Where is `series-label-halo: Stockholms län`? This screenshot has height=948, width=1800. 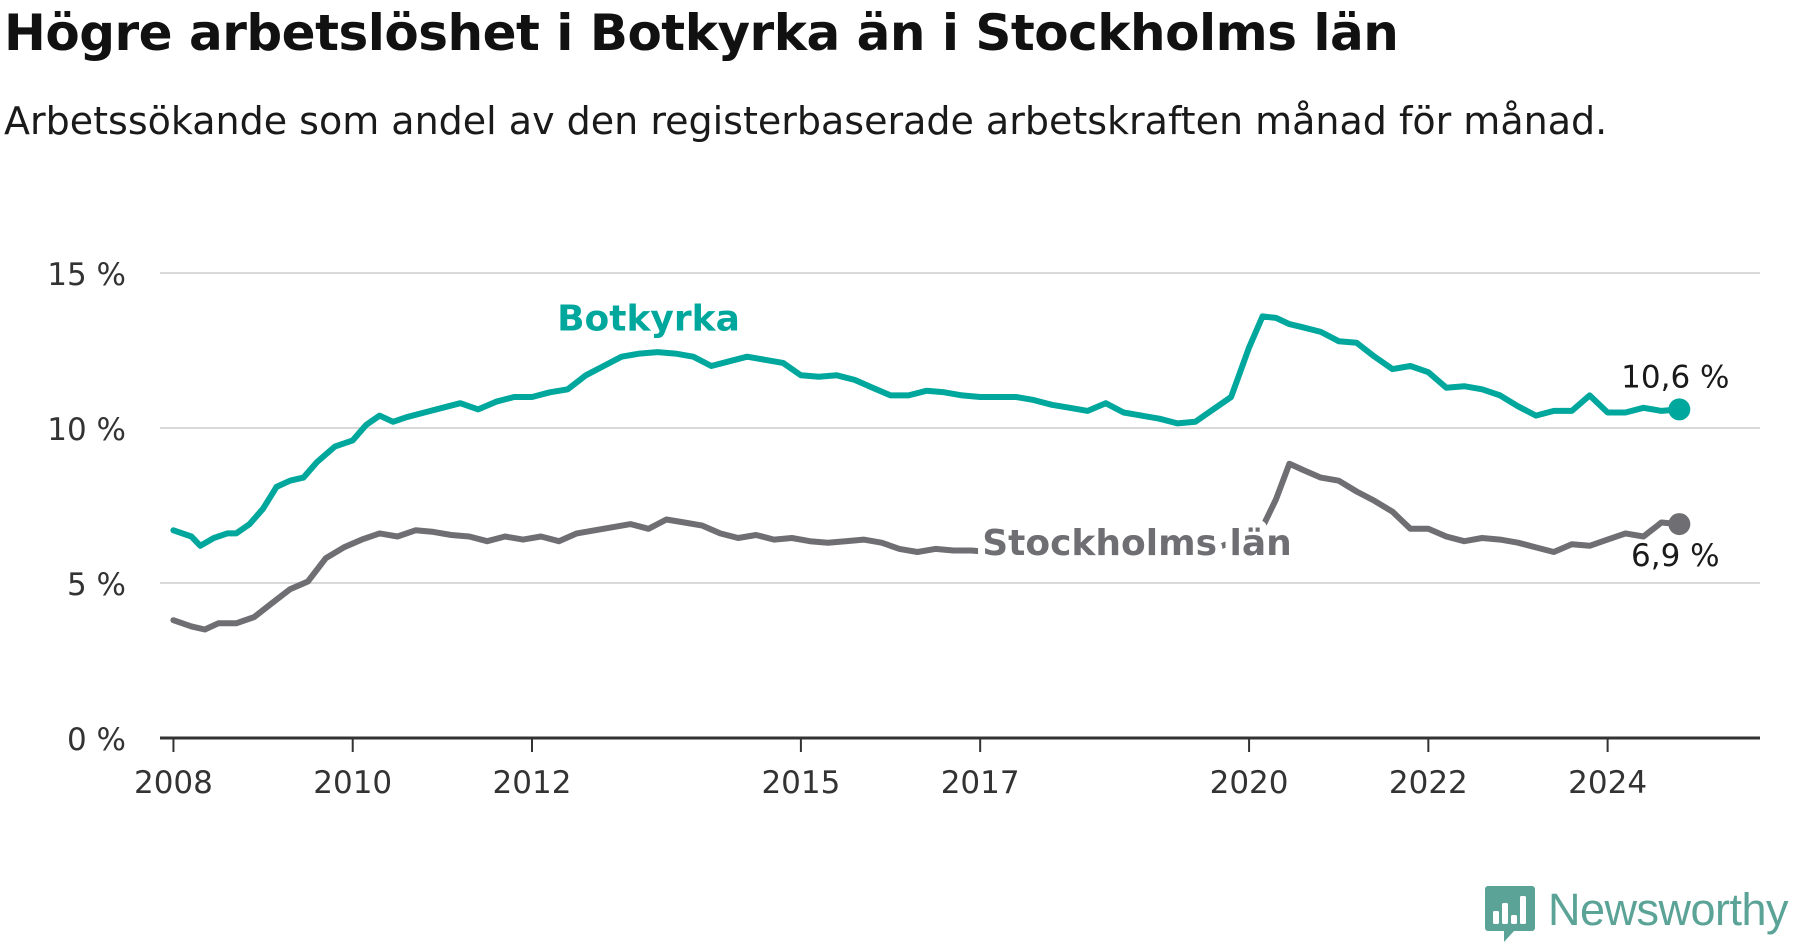 series-label-halo: Stockholms län is located at coordinates (1137, 543).